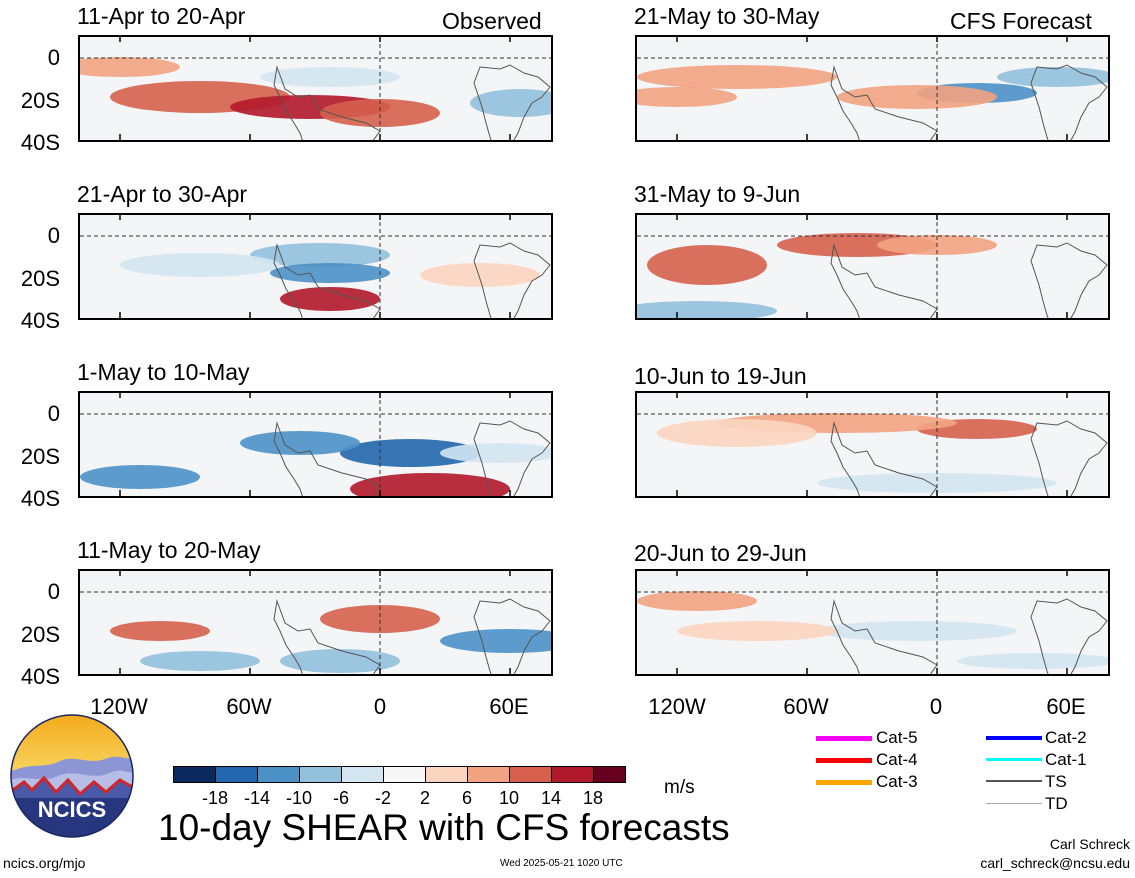 This screenshot has height=878, width=1135. What do you see at coordinates (844, 782) in the screenshot?
I see `legend-swatch-cat3` at bounding box center [844, 782].